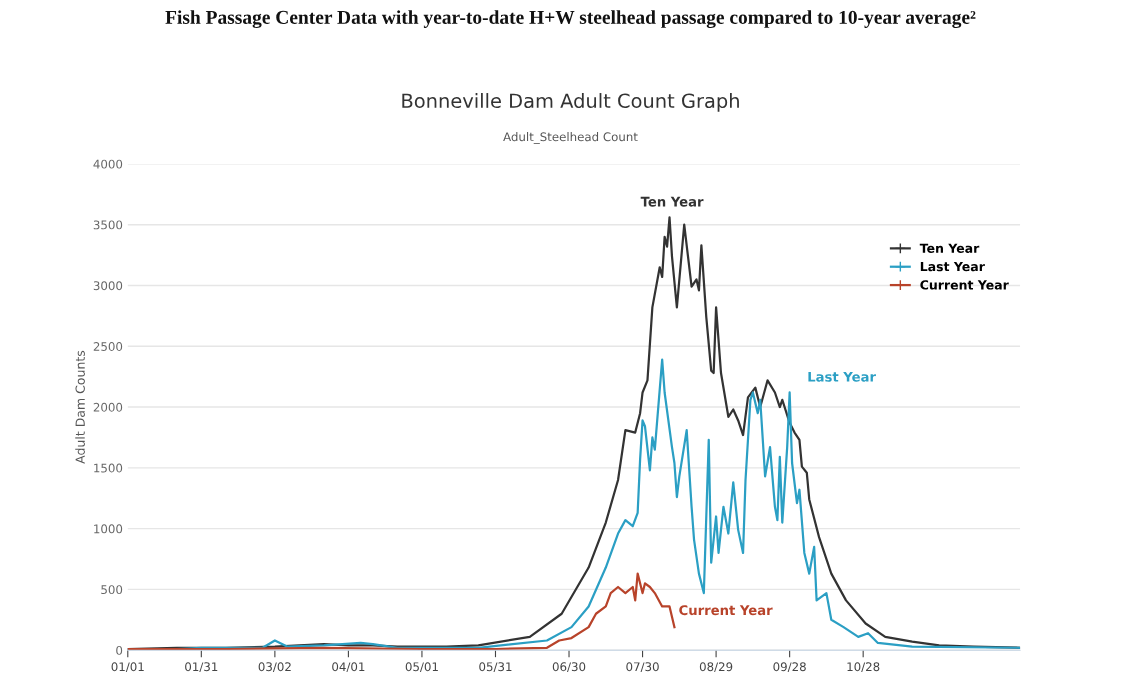  What do you see at coordinates (672, 201) in the screenshot?
I see `annotation: Ten Year` at bounding box center [672, 201].